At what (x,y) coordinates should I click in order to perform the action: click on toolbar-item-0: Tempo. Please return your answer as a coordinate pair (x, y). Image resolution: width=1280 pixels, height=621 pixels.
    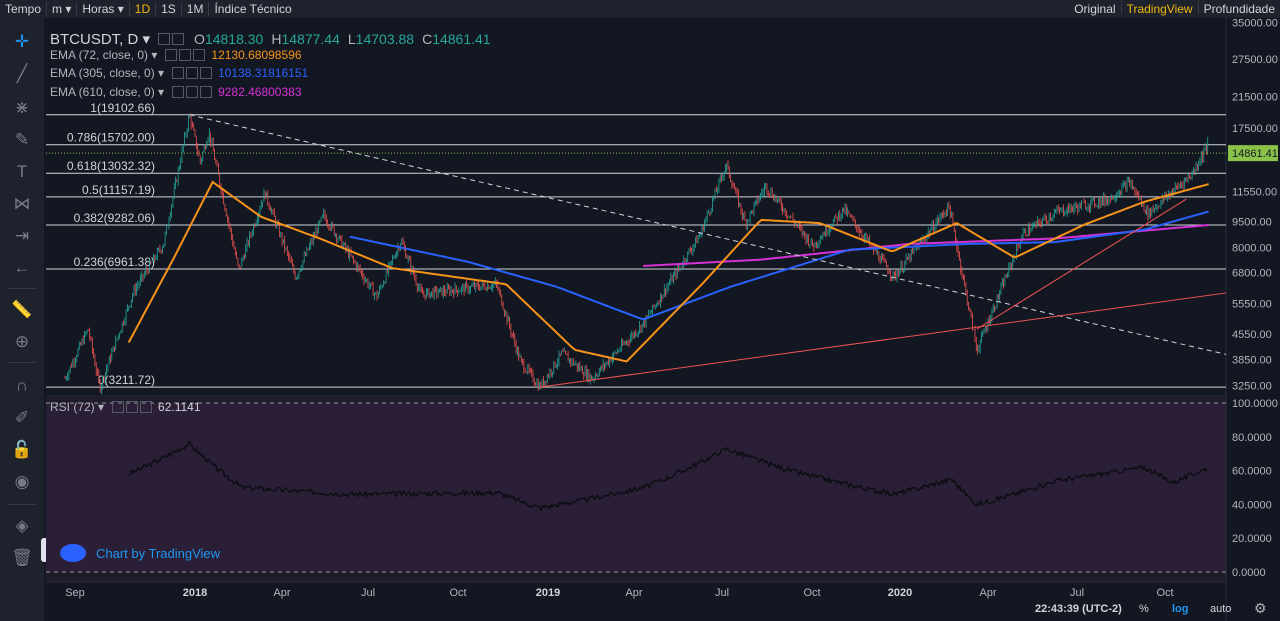
    Looking at the image, I should click on (23, 9).